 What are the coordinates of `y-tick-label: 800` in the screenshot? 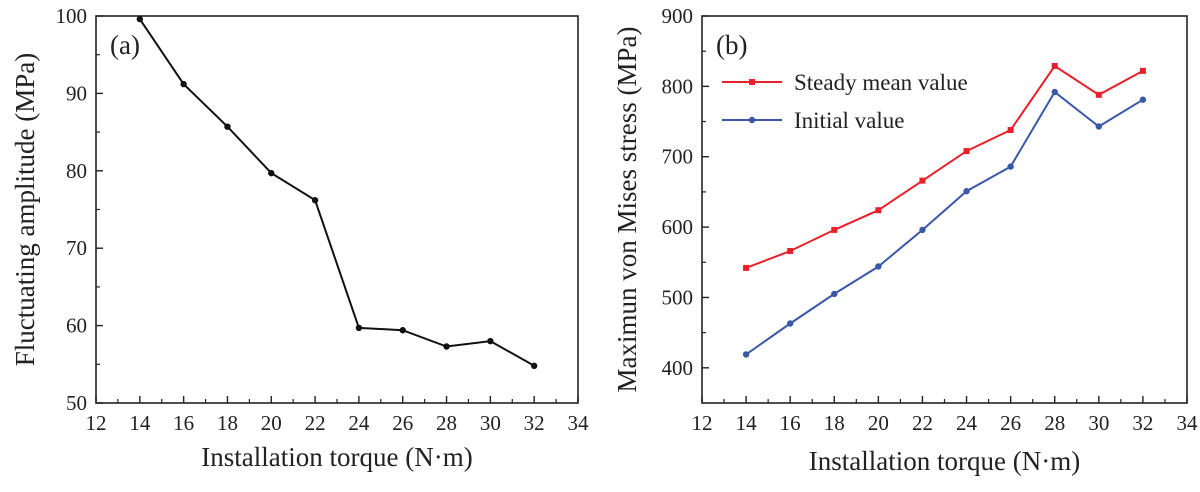 It's located at (678, 86).